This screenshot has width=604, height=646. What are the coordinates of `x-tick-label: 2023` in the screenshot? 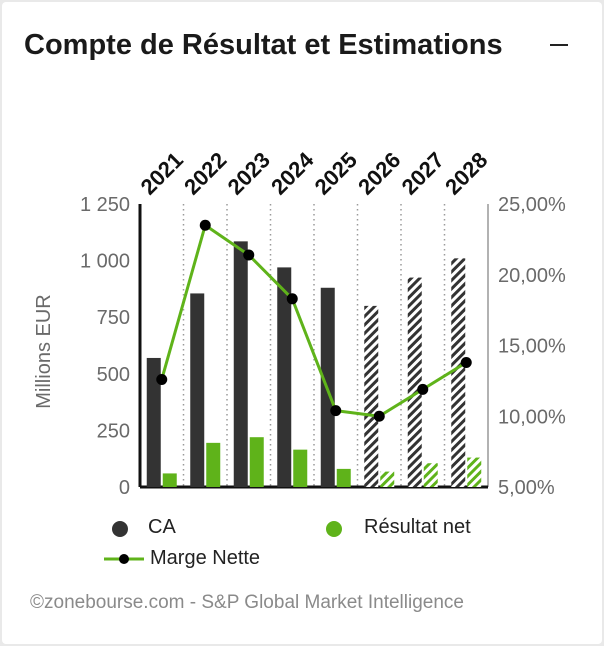 It's located at (249, 173).